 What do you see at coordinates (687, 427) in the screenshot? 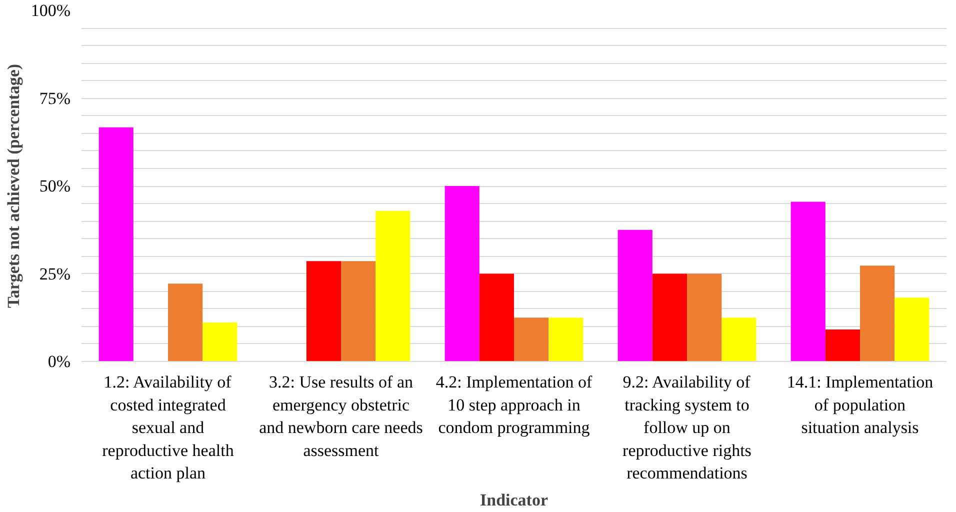
I see `x-tick-label: 9.2: Availability of tracking system to follow up on reproductive rights recommendations` at bounding box center [687, 427].